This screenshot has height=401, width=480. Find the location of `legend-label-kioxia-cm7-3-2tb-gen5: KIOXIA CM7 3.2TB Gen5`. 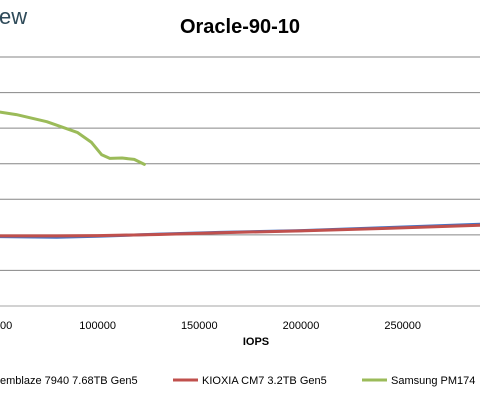

legend-label-kioxia-cm7-3-2tb-gen5: KIOXIA CM7 3.2TB Gen5 is located at coordinates (264, 381).